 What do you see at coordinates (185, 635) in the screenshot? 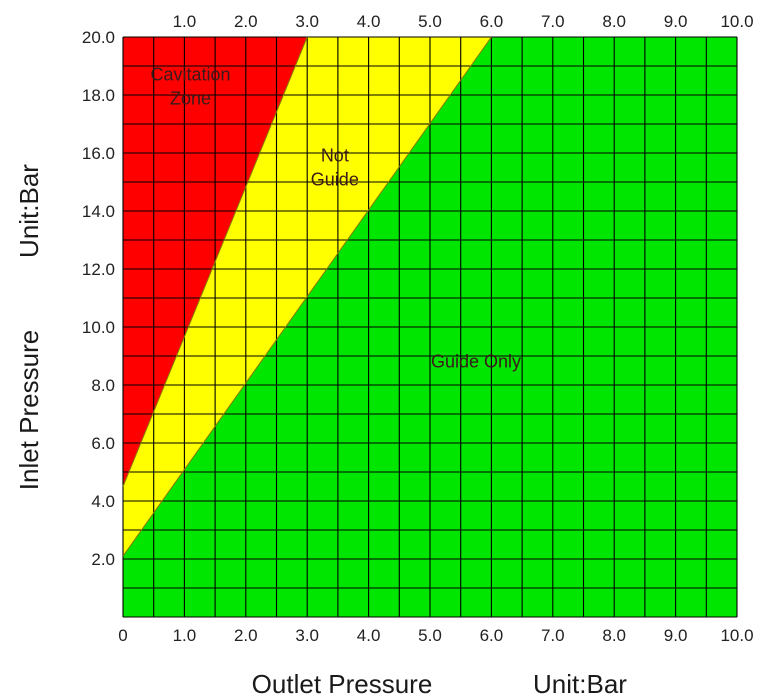
I see `x-tick-label-bottom: 1.0` at bounding box center [185, 635].